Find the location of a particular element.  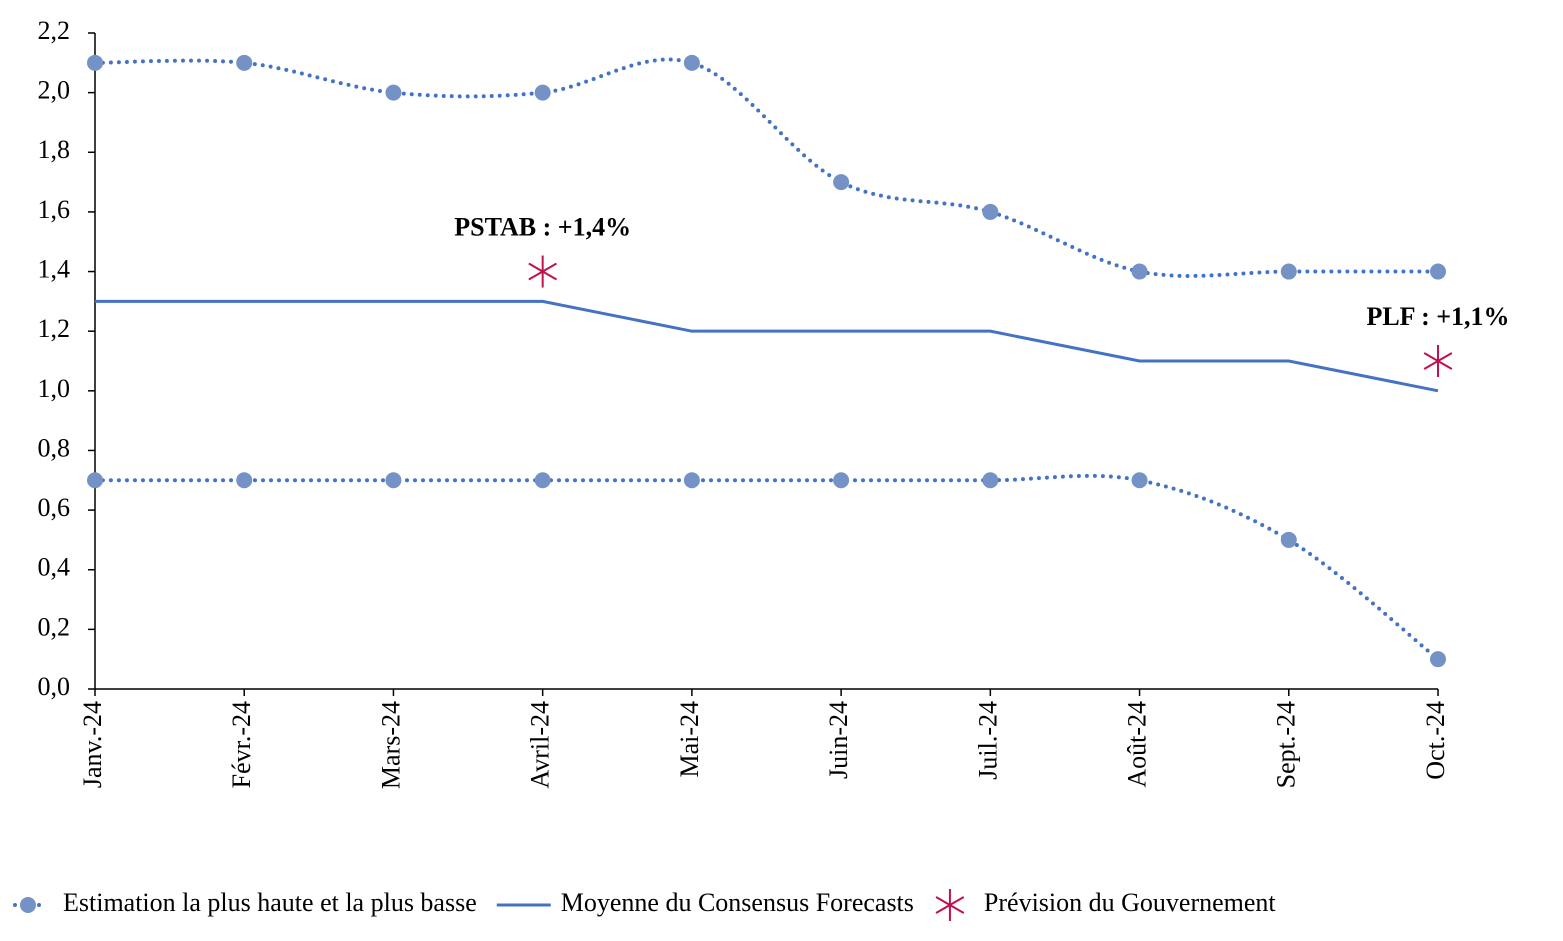

y-tick-label: 0,4 is located at coordinates (54, 567).